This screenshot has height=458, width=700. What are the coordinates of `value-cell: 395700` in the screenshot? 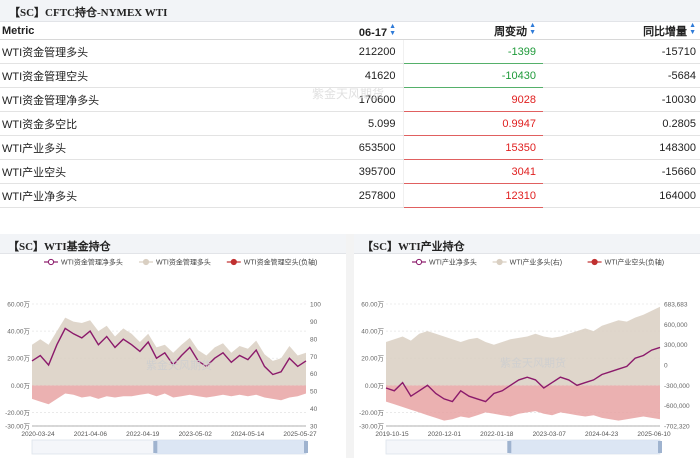 It's located at (311, 171).